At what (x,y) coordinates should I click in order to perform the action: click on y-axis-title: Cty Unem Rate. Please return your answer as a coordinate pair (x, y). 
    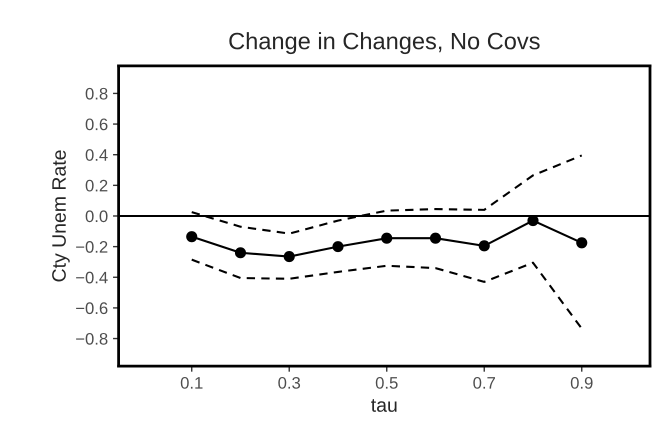
    Looking at the image, I should click on (61, 216).